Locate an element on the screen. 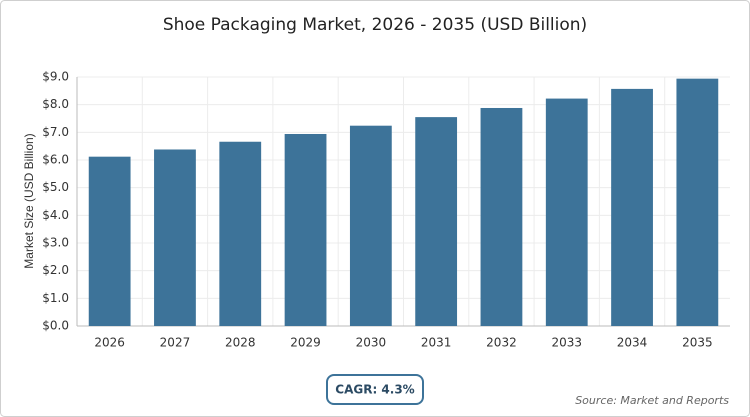 The width and height of the screenshot is (750, 417). x-tick-label: 2034 is located at coordinates (632, 343).